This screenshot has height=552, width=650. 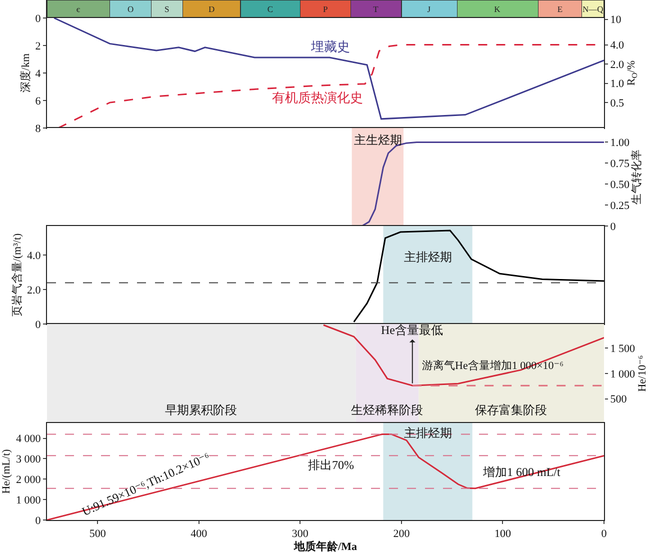 I want to click on y2-tick-label: 0.5, so click(x=617, y=103).